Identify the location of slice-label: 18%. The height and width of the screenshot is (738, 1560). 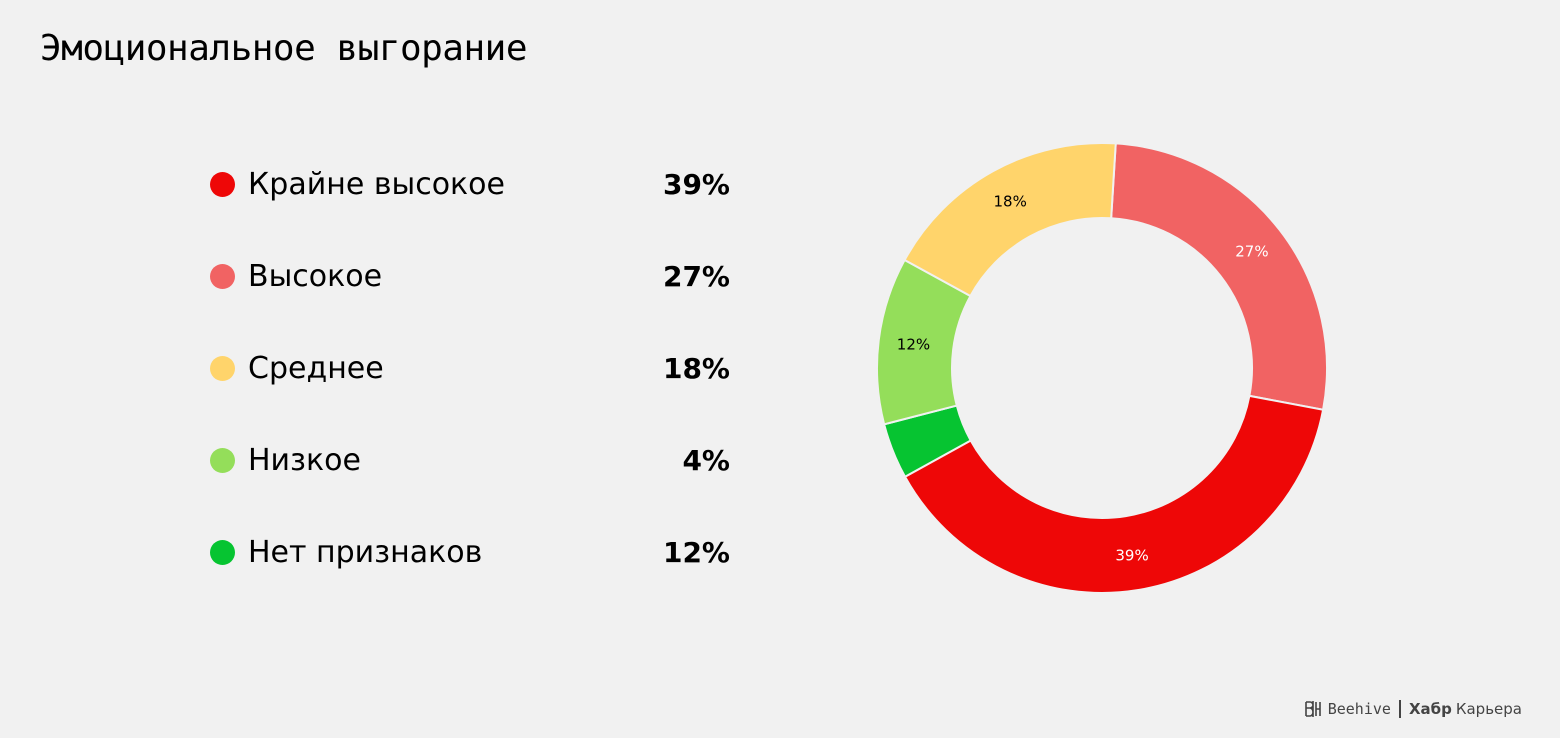
(1010, 202).